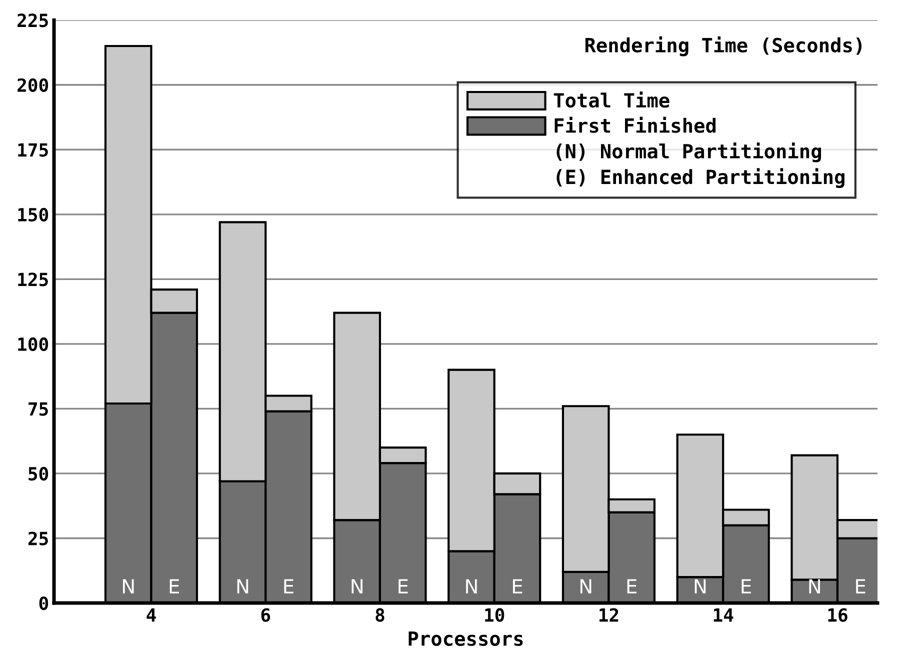  What do you see at coordinates (38, 539) in the screenshot?
I see `y-tick-label: 25` at bounding box center [38, 539].